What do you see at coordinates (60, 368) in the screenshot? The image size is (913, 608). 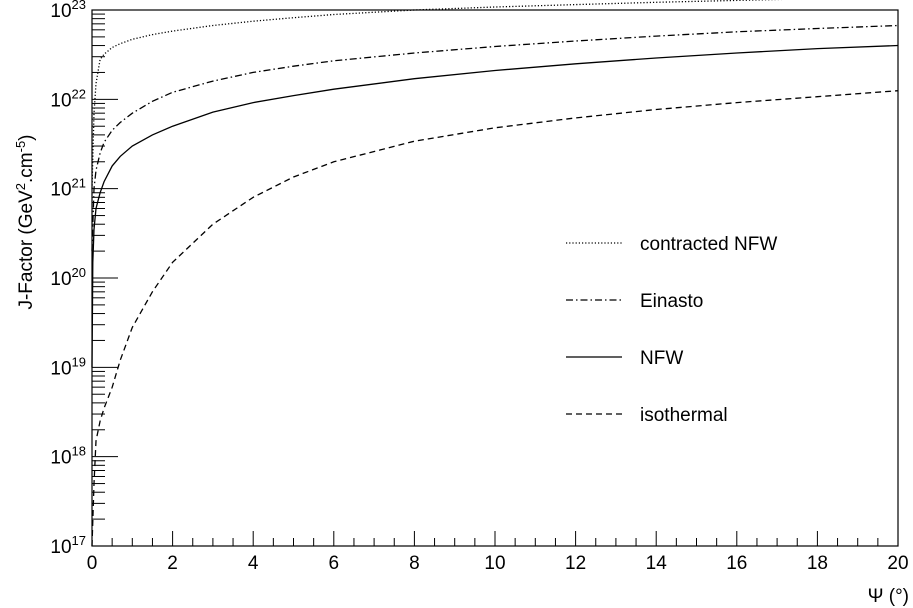 I see `y-tick-label-base-2: 10` at bounding box center [60, 368].